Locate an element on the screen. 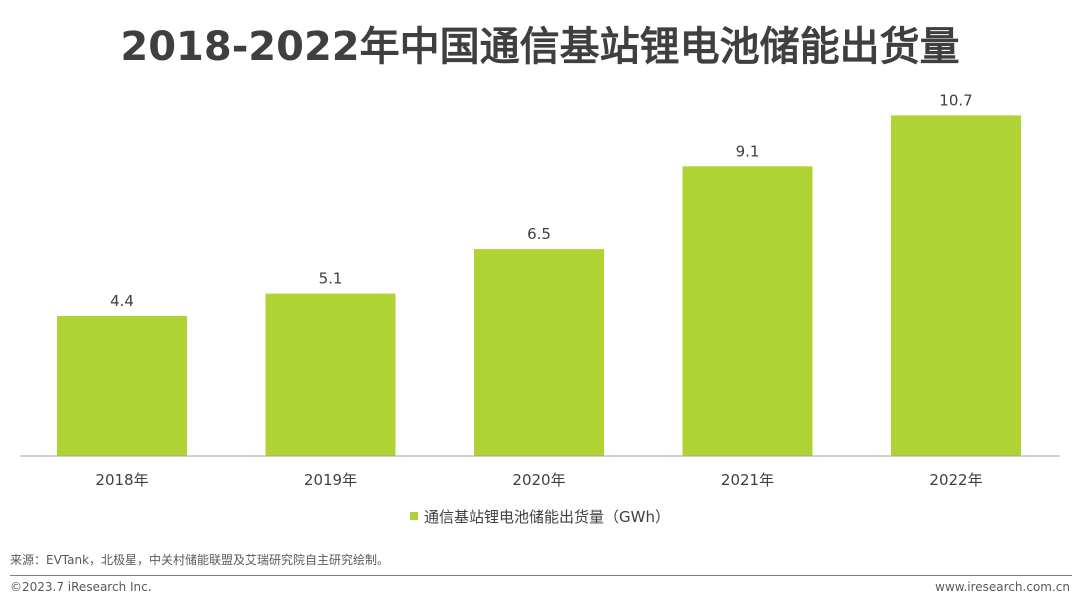 The image size is (1080, 602). bar-2021年 is located at coordinates (747, 311).